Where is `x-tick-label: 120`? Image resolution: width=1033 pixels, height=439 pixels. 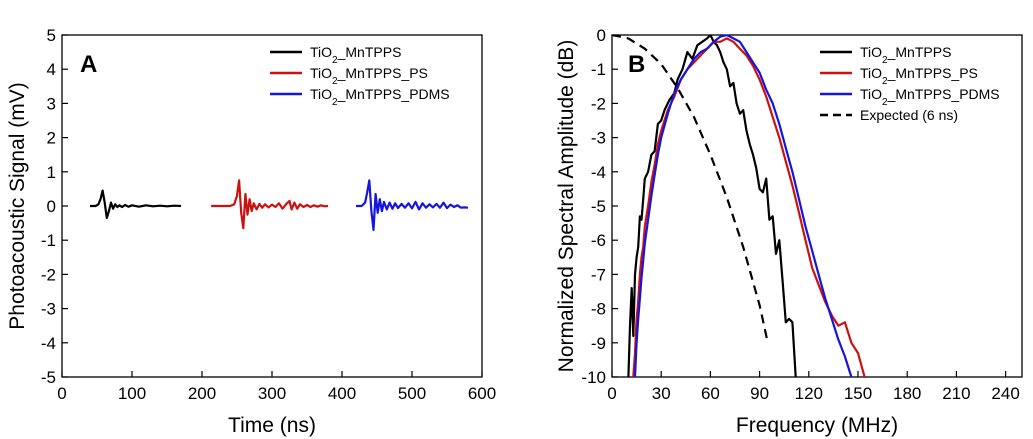
x-tick-label: 120 is located at coordinates (809, 393).